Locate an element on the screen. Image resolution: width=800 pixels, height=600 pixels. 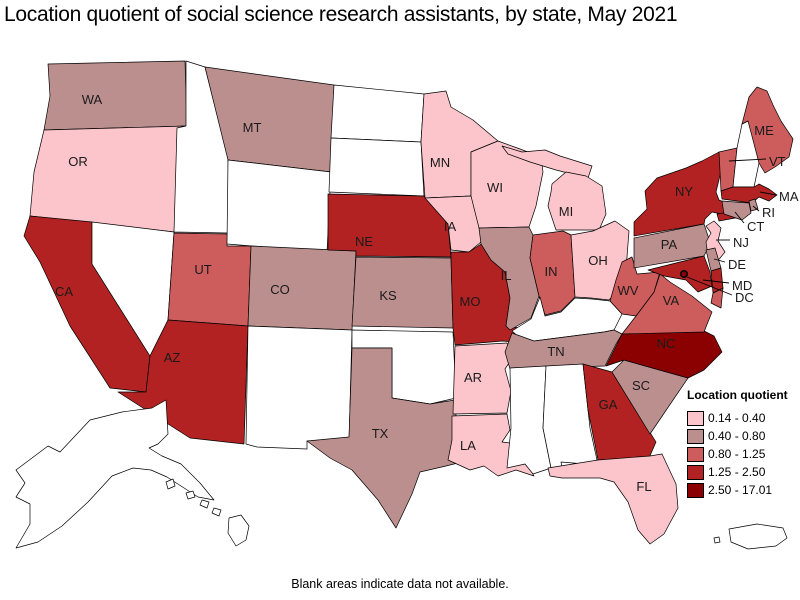
state-wy is located at coordinates (279, 206).